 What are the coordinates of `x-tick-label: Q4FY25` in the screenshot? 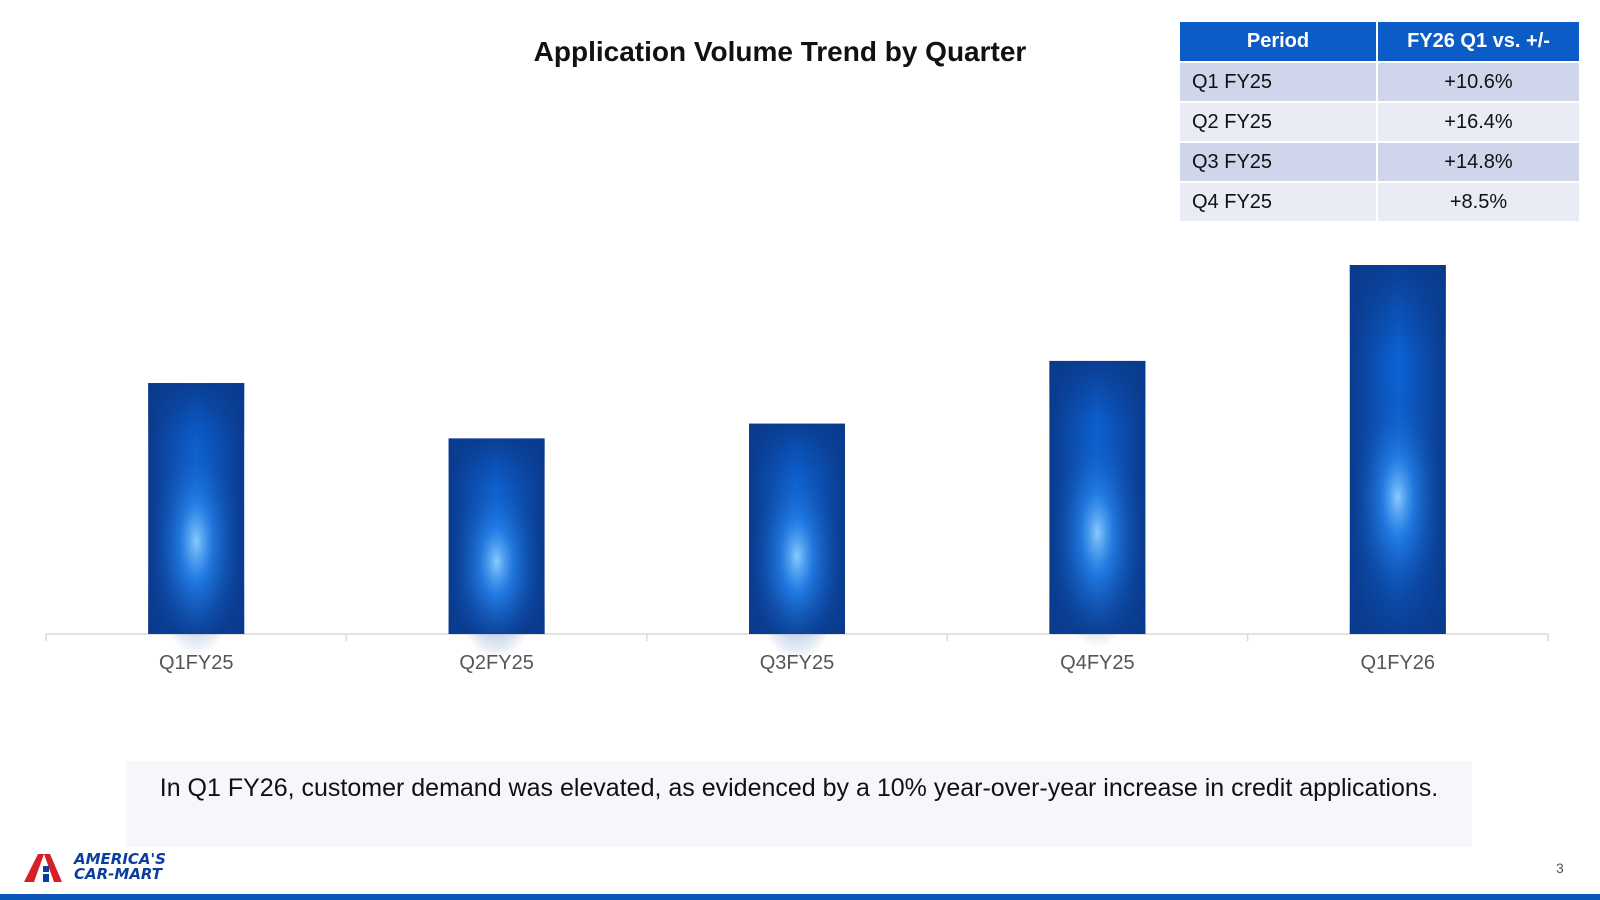 It's located at (1097, 663).